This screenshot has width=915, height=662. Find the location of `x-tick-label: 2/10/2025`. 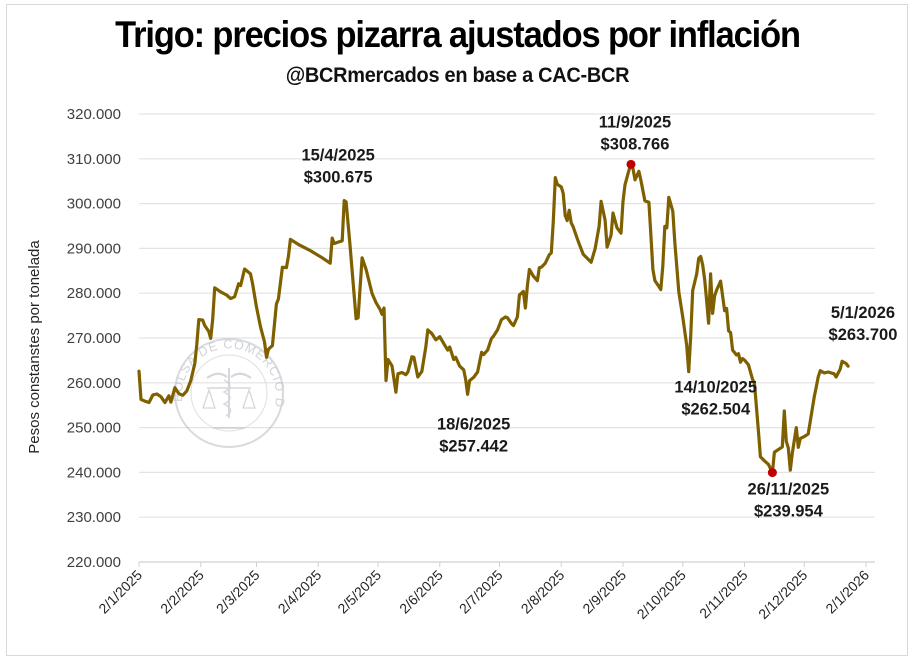

x-tick-label: 2/10/2025 is located at coordinates (662, 595).